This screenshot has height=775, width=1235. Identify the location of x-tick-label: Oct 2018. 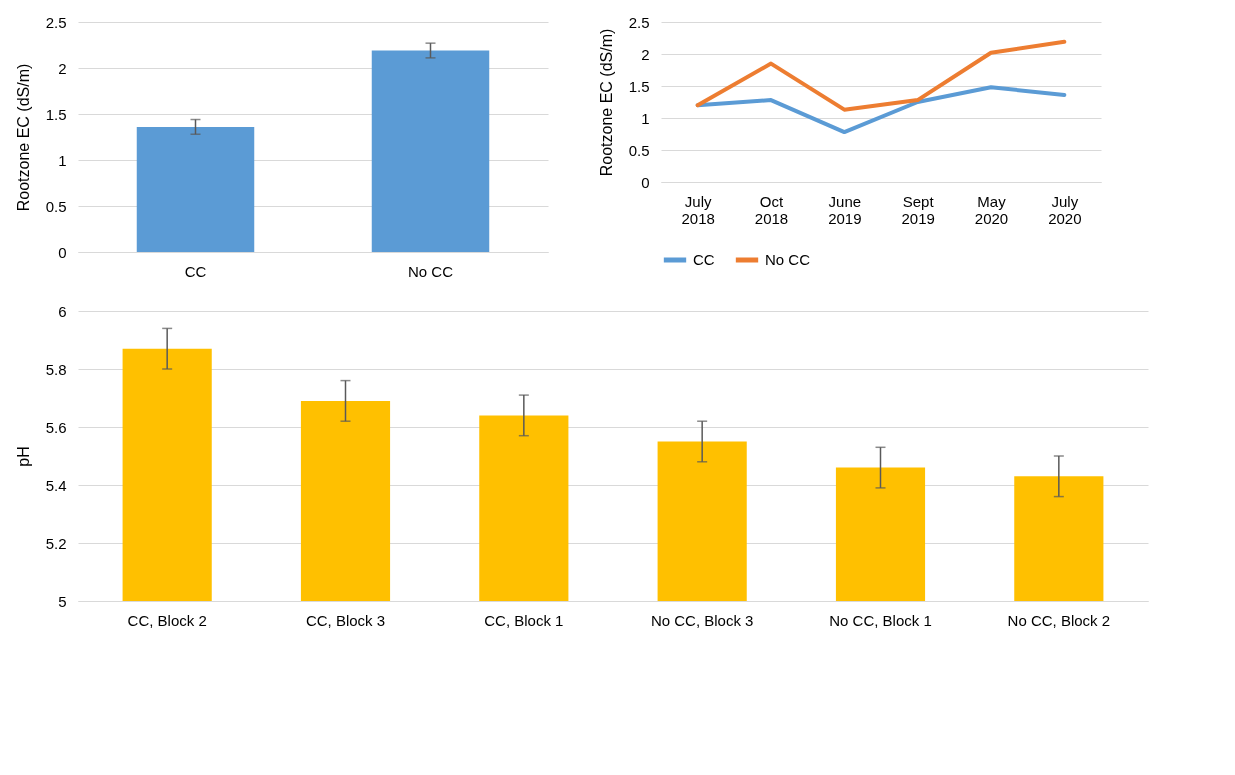
(771, 209).